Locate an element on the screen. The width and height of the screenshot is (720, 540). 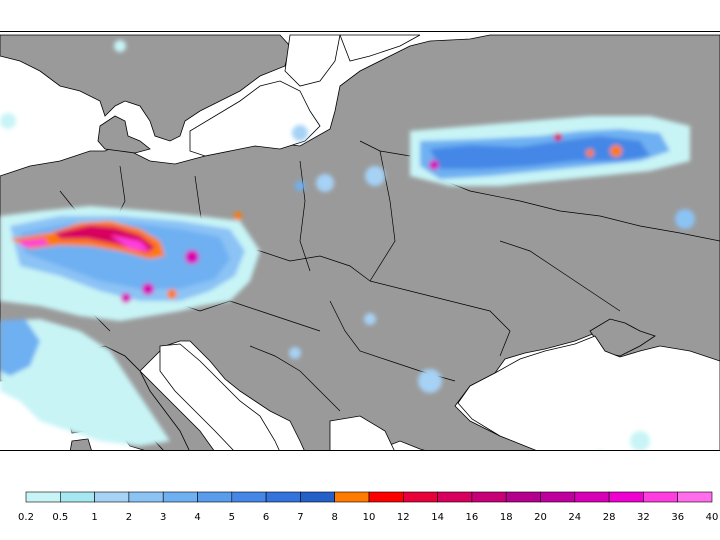
legend-label: 0.5 is located at coordinates (60, 517).